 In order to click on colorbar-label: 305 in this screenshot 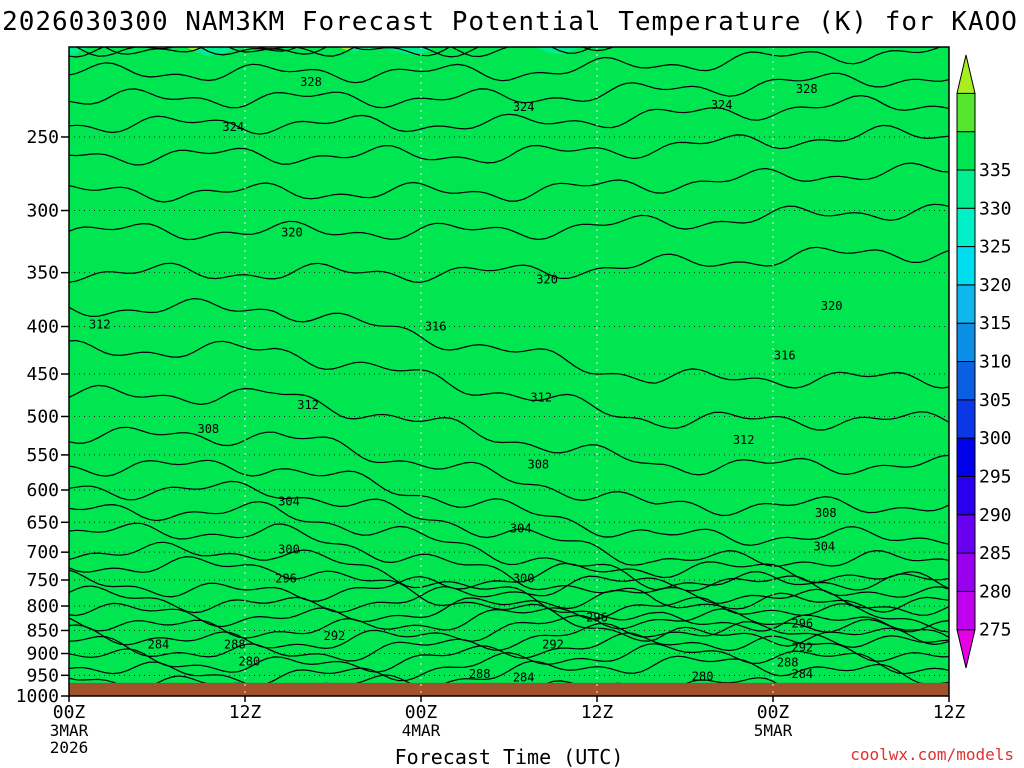, I will do `click(995, 400)`.